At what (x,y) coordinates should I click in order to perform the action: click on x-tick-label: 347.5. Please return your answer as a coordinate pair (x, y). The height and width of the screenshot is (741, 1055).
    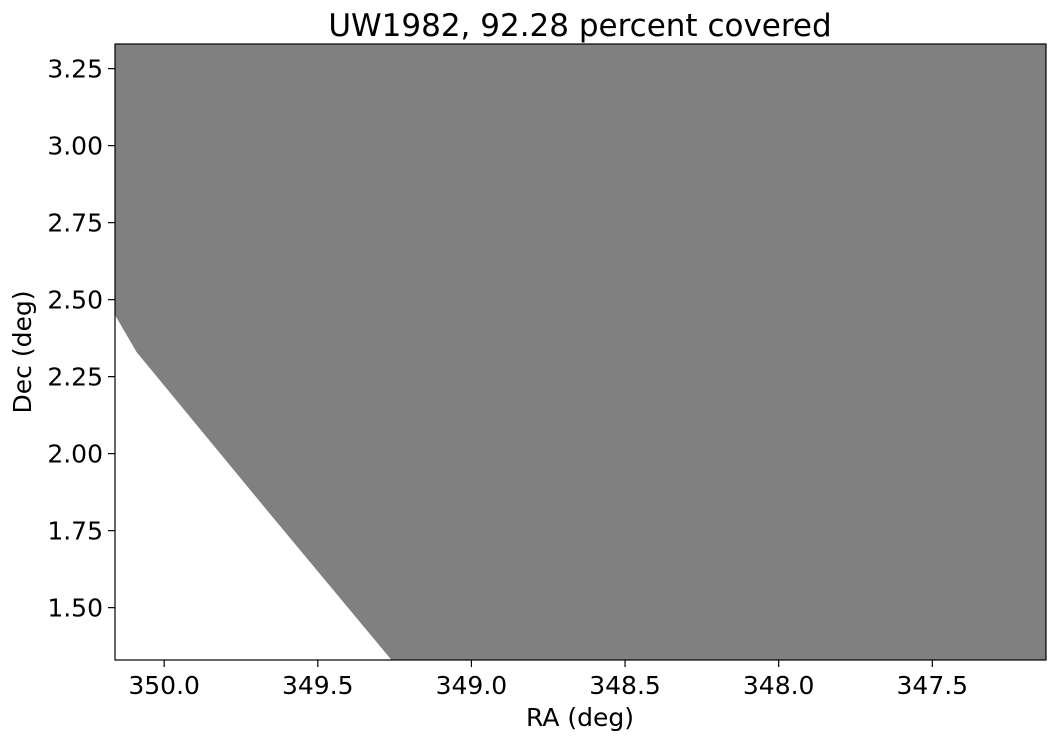
    Looking at the image, I should click on (933, 685).